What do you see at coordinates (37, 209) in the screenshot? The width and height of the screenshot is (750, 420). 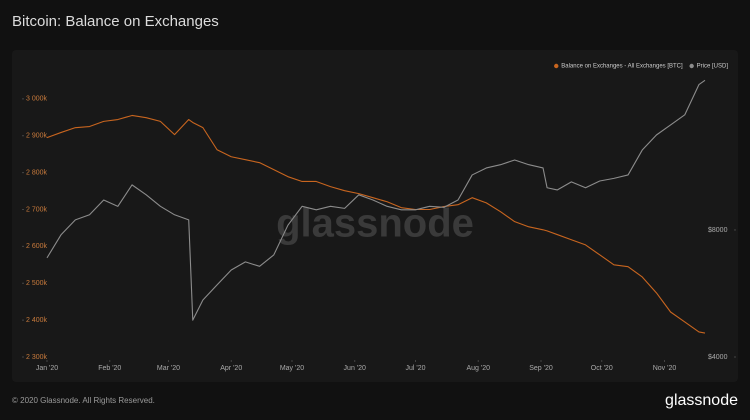 I see `y-tick-label: 2 700k` at bounding box center [37, 209].